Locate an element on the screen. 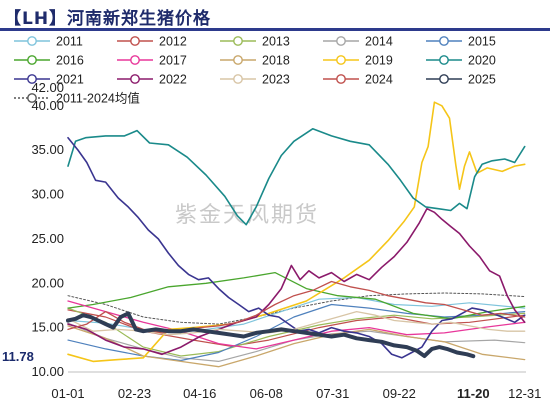  x-tick-label: 04-16 is located at coordinates (199, 393).